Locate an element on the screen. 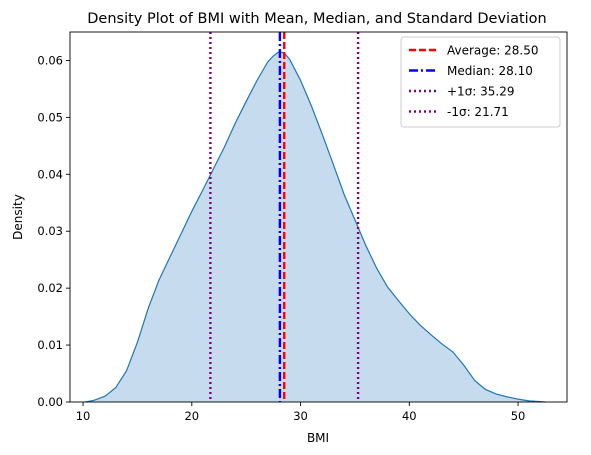 The height and width of the screenshot is (455, 591). y-tick-label: 0.02 is located at coordinates (50, 288).